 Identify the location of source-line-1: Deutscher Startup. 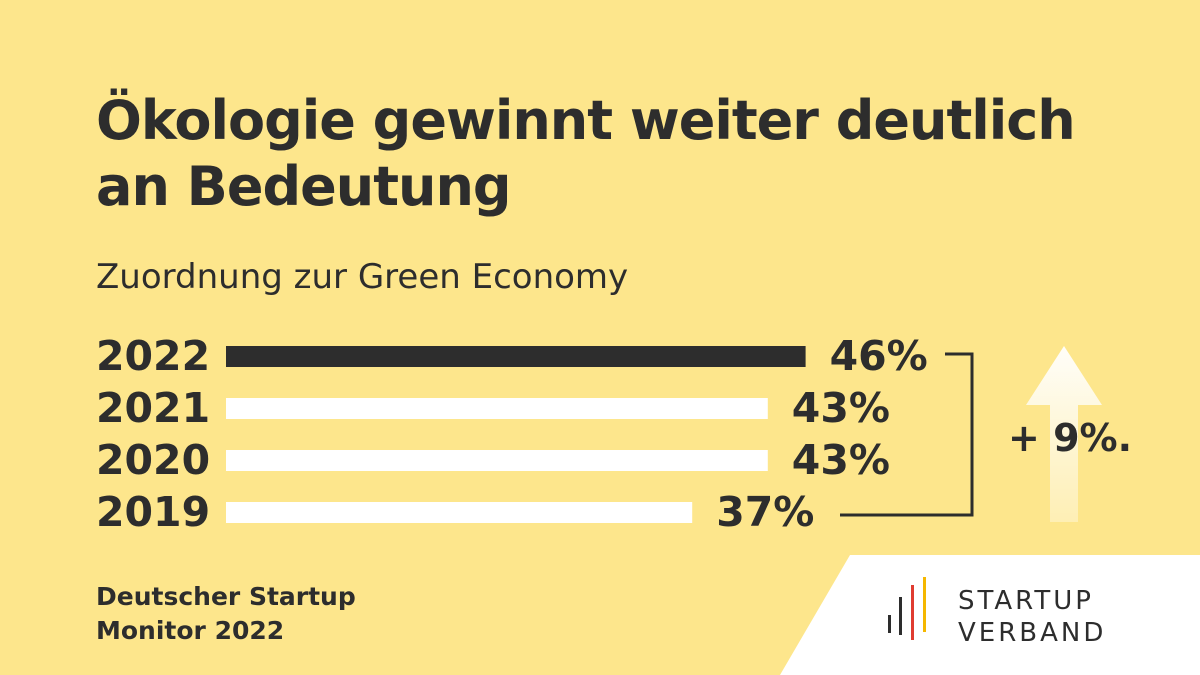
(226, 596).